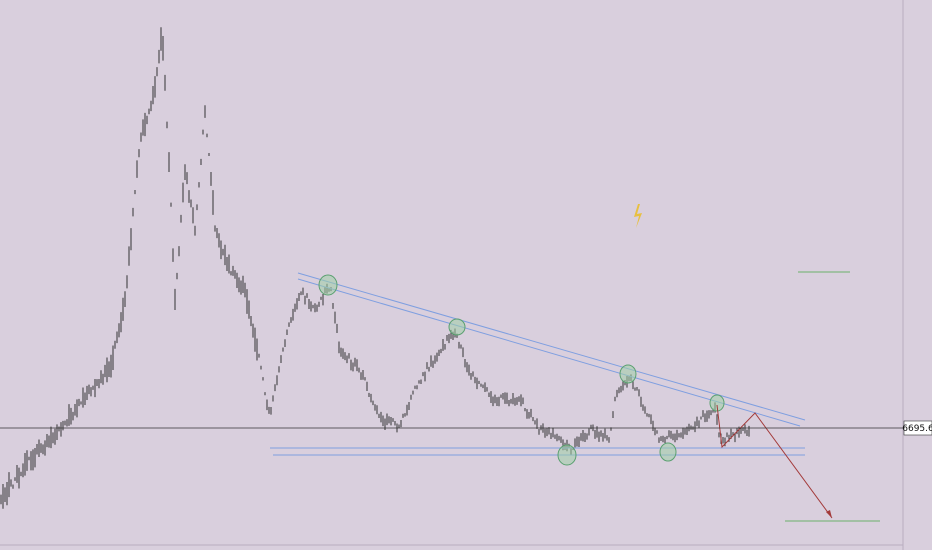  I want to click on last-price-box, so click(917, 428).